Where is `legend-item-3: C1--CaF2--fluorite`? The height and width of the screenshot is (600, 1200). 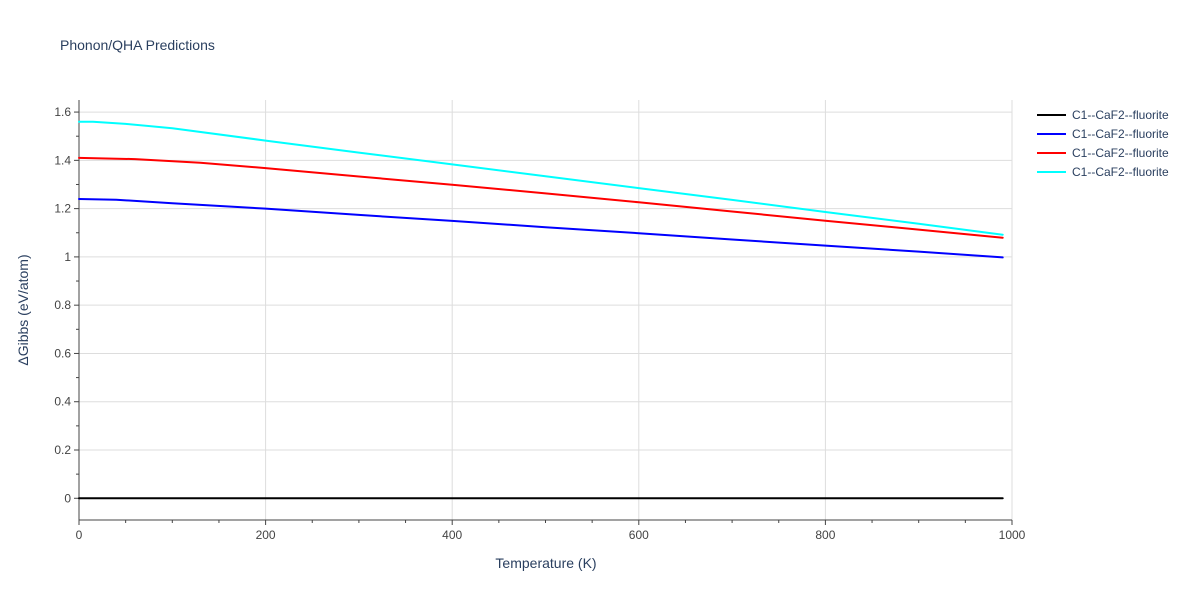 legend-item-3: C1--CaF2--fluorite is located at coordinates (1103, 153).